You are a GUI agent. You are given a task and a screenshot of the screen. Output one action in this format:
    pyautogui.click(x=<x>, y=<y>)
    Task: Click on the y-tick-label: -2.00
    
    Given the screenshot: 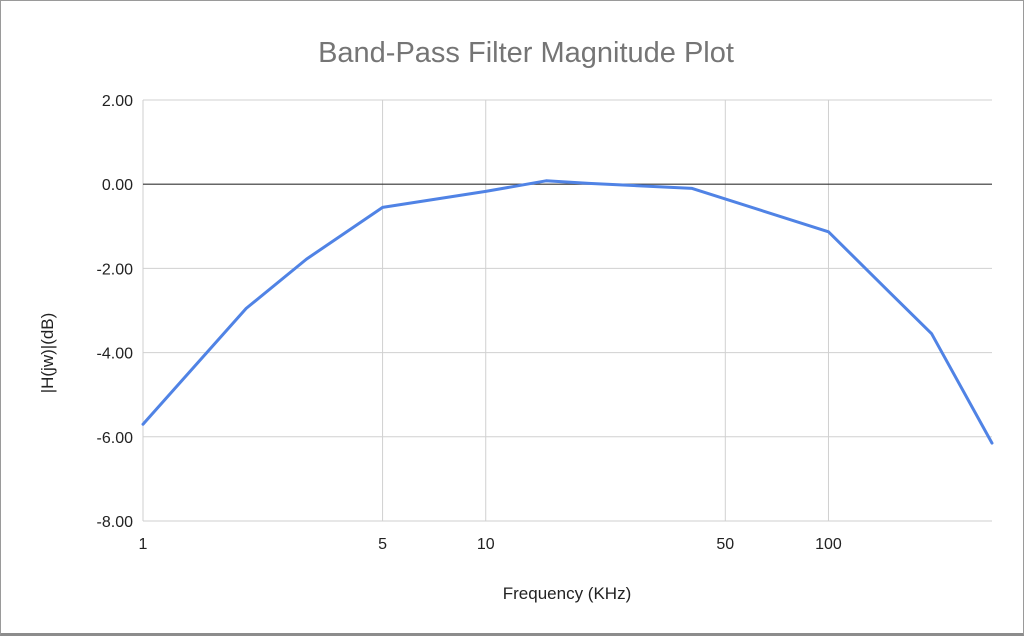 What is the action you would take?
    pyautogui.click(x=115, y=269)
    